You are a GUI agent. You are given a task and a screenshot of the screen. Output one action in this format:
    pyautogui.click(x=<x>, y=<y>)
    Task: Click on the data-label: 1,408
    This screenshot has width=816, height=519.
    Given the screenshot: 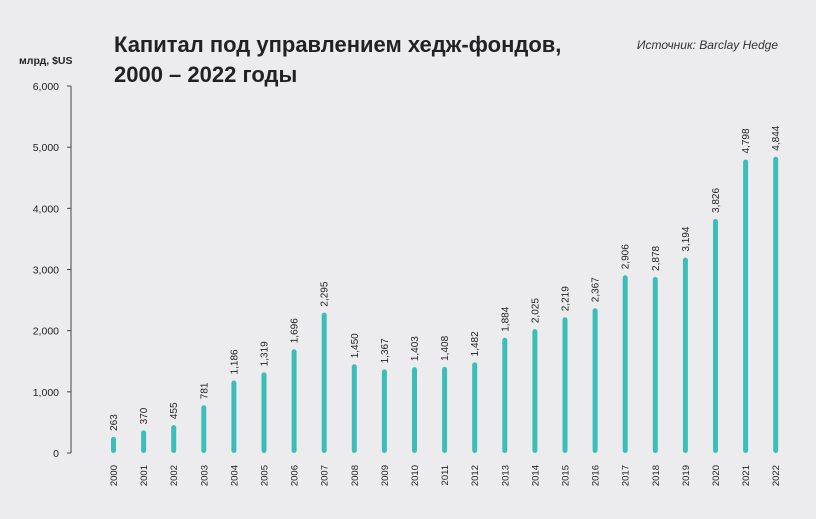 What is the action you would take?
    pyautogui.click(x=445, y=347)
    